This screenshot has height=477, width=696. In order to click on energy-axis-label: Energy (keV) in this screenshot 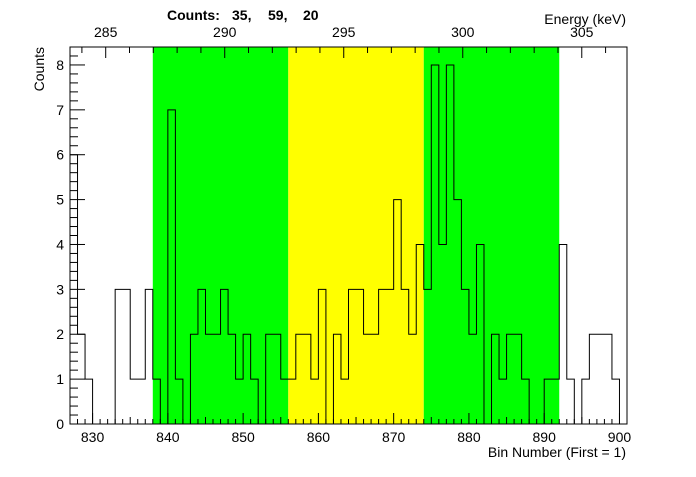, I will do `click(585, 19)`.